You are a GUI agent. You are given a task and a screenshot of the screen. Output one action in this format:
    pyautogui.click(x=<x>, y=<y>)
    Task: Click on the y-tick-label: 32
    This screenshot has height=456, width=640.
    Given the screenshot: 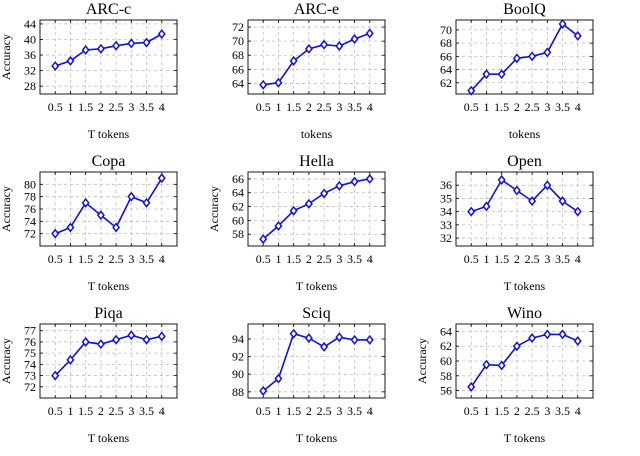 What is the action you would take?
    pyautogui.click(x=30, y=71)
    